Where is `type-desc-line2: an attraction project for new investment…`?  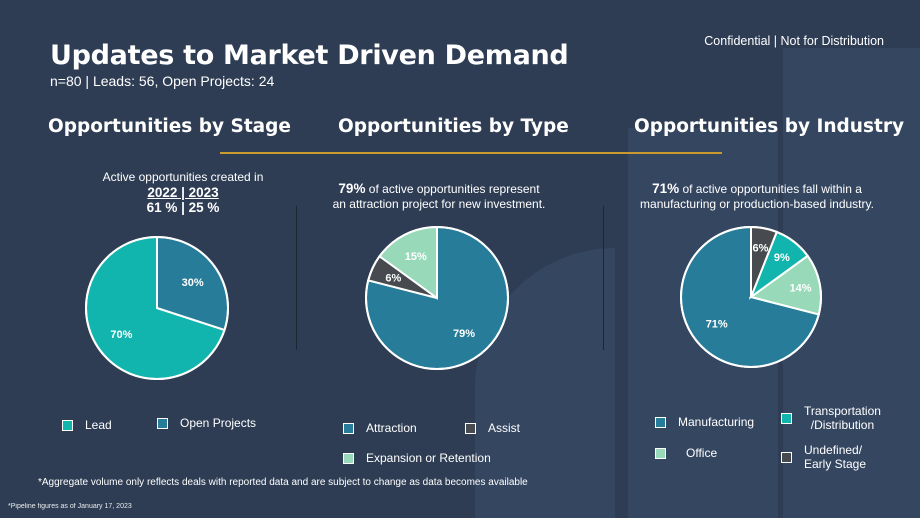
type-desc-line2: an attraction project for new investment… is located at coordinates (439, 204).